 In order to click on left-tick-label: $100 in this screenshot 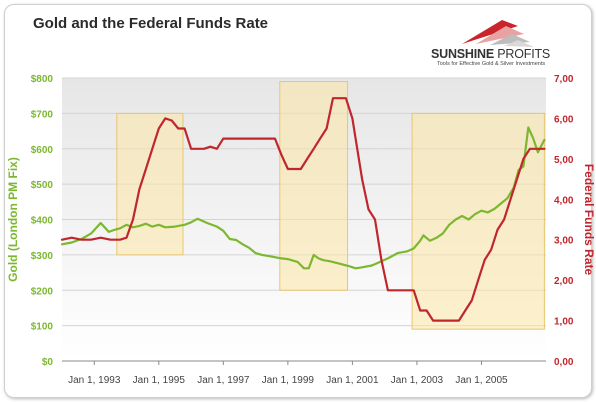, I will do `click(42, 327)`.